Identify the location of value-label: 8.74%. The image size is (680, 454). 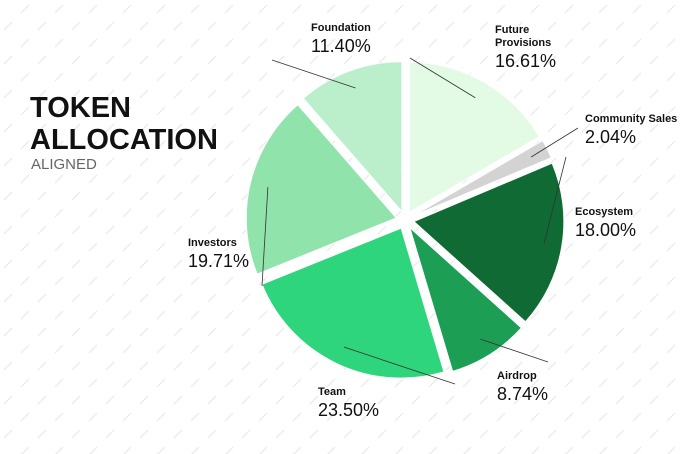
(523, 394).